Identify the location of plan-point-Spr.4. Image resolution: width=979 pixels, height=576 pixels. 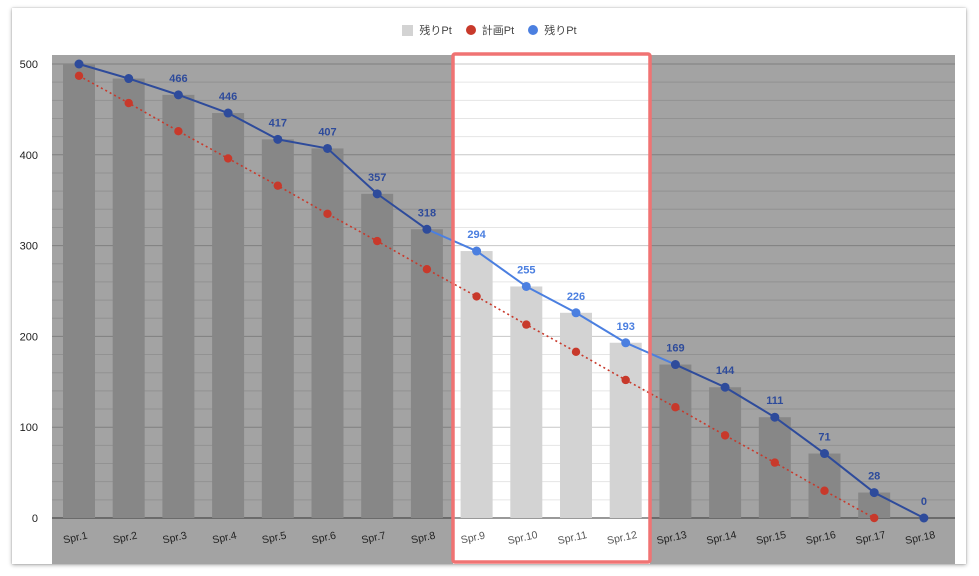
(228, 158).